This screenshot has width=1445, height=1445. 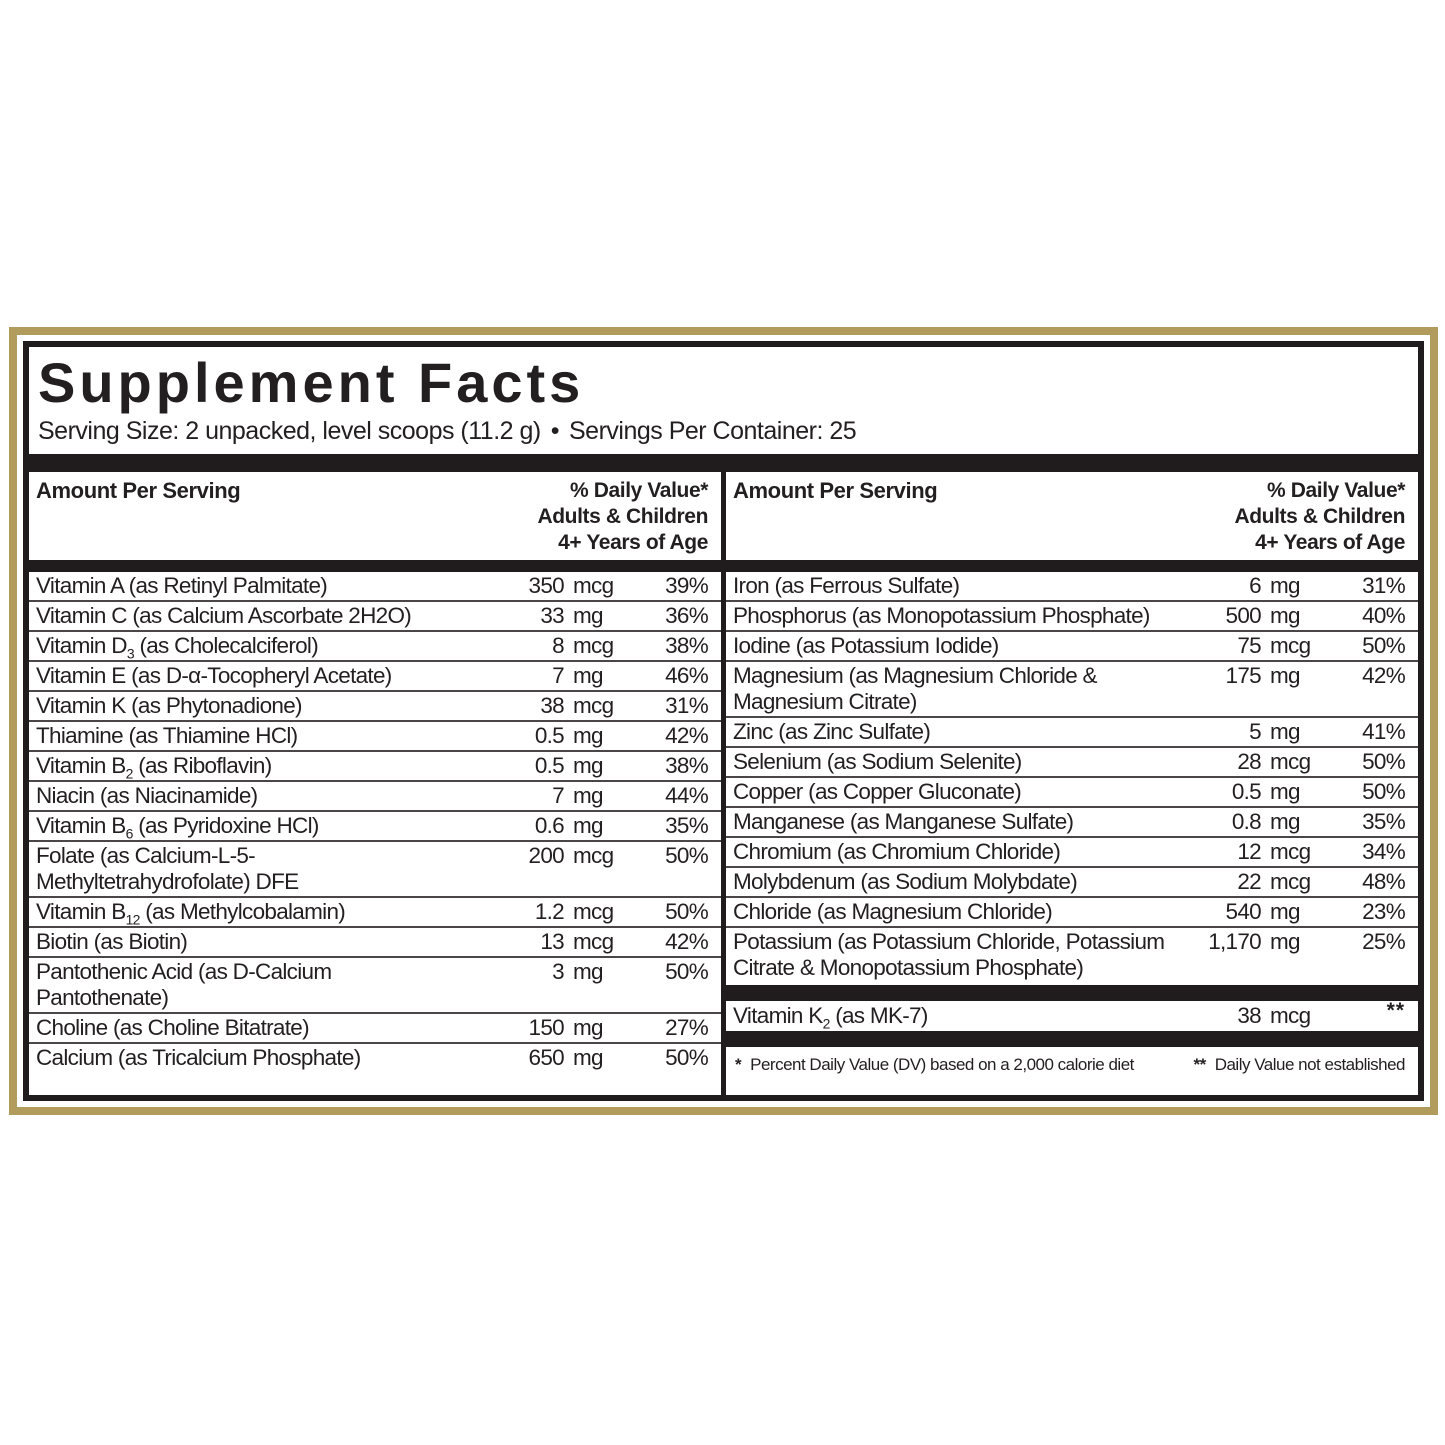 What do you see at coordinates (558, 971) in the screenshot?
I see `nutrient-amount: 3` at bounding box center [558, 971].